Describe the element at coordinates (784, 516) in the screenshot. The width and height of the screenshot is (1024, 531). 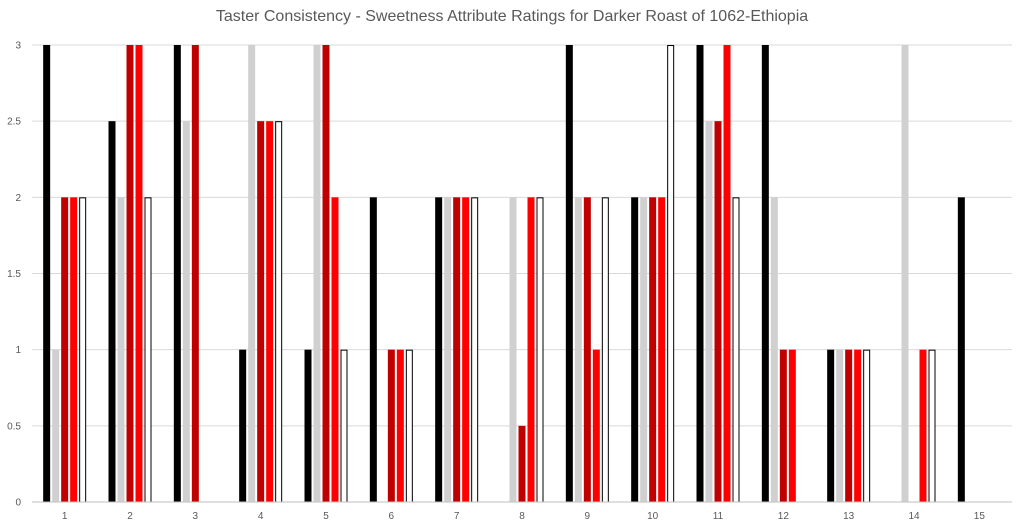
I see `x-tick-label: 12` at that location.